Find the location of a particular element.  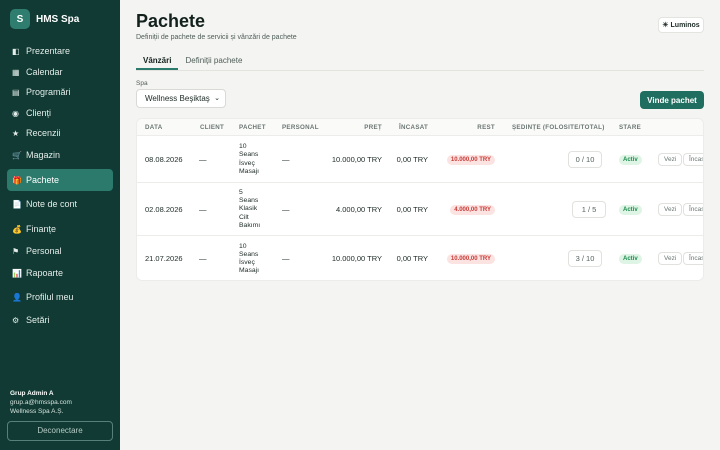

money-bag-icon: 💰 is located at coordinates (17, 229).